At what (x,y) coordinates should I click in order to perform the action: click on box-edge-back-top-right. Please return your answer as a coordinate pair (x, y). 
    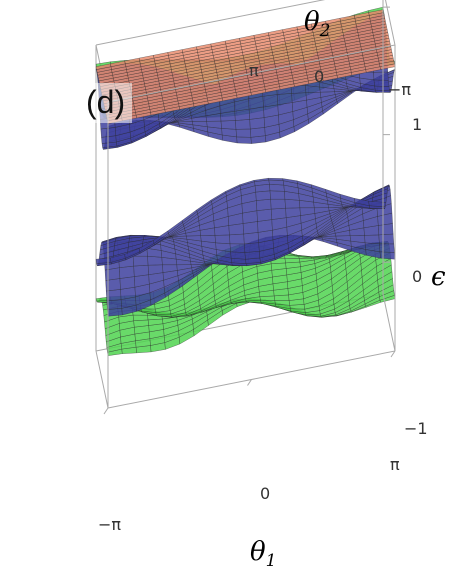
    Looking at the image, I should click on (210, 23).